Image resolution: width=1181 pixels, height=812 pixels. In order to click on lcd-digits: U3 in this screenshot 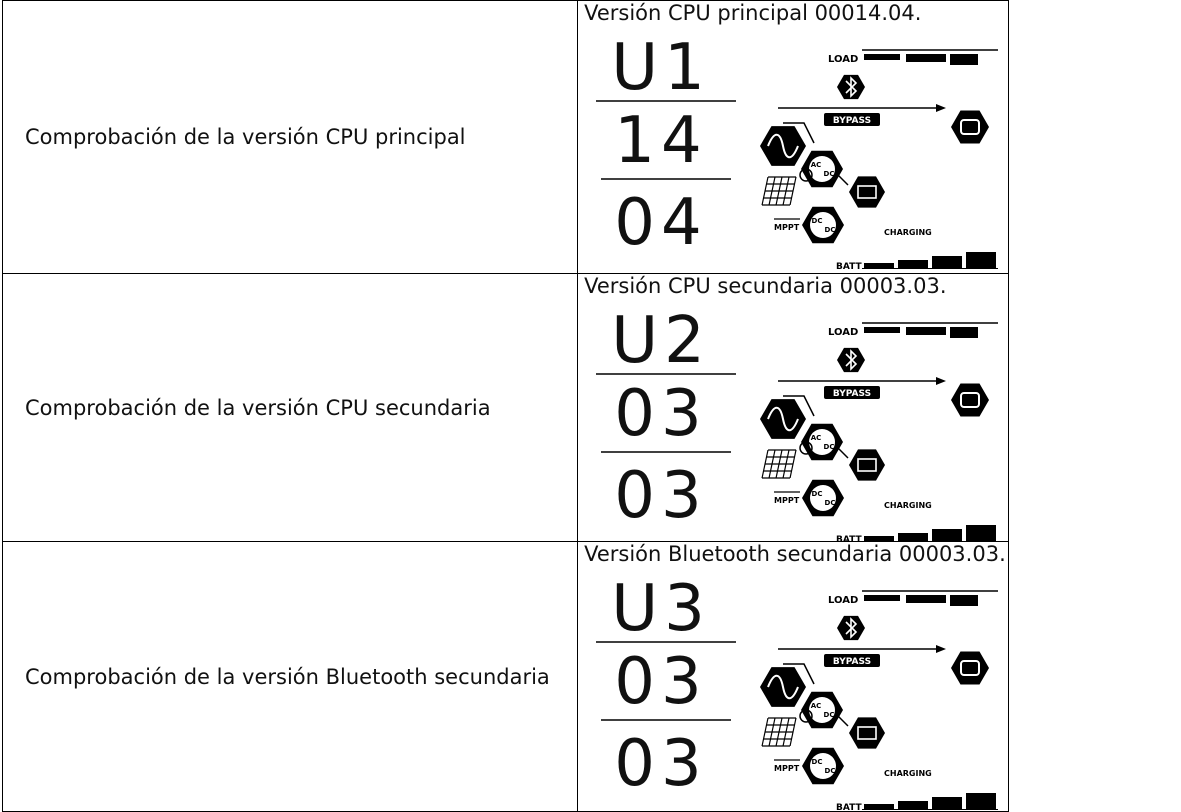, I will do `click(661, 609)`.